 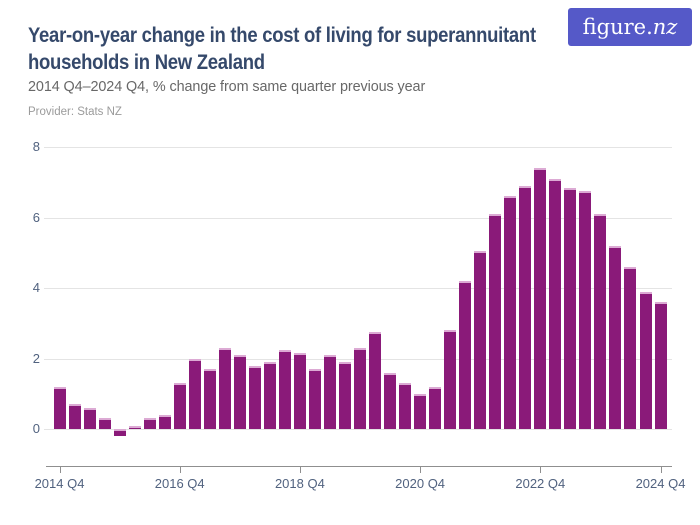 What do you see at coordinates (224, 388) in the screenshot?
I see `bar-2017-Q3` at bounding box center [224, 388].